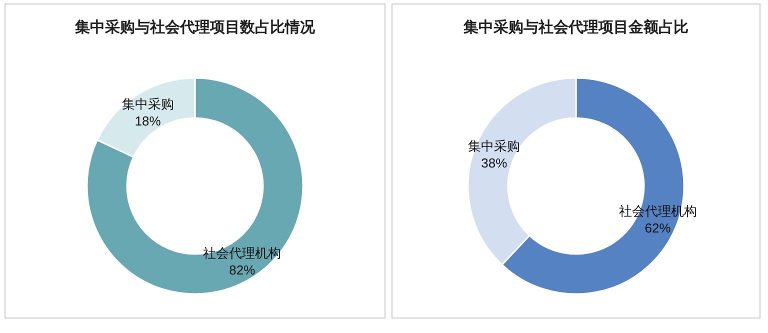 Image resolution: width=768 pixels, height=333 pixels. What do you see at coordinates (575, 27) in the screenshot?
I see `chart-title: 集中采购与社会代理项目金额占比` at bounding box center [575, 27].